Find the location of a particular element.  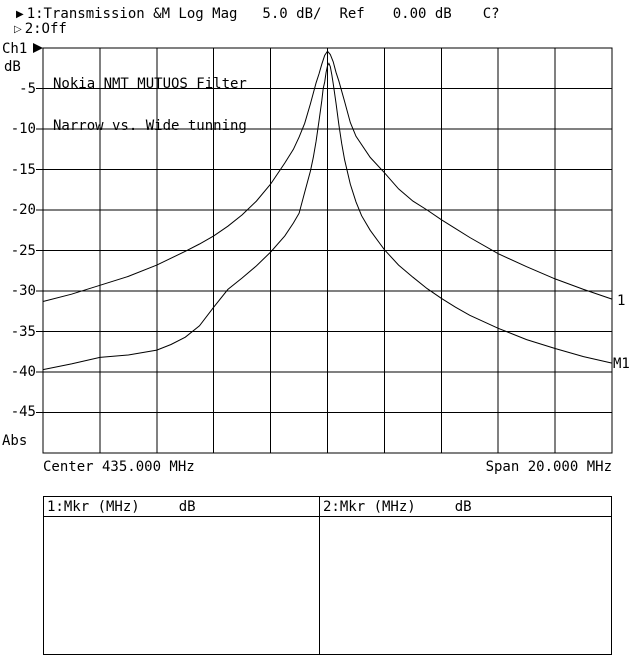

memory-trace-end-label: M1 is located at coordinates (621, 364).